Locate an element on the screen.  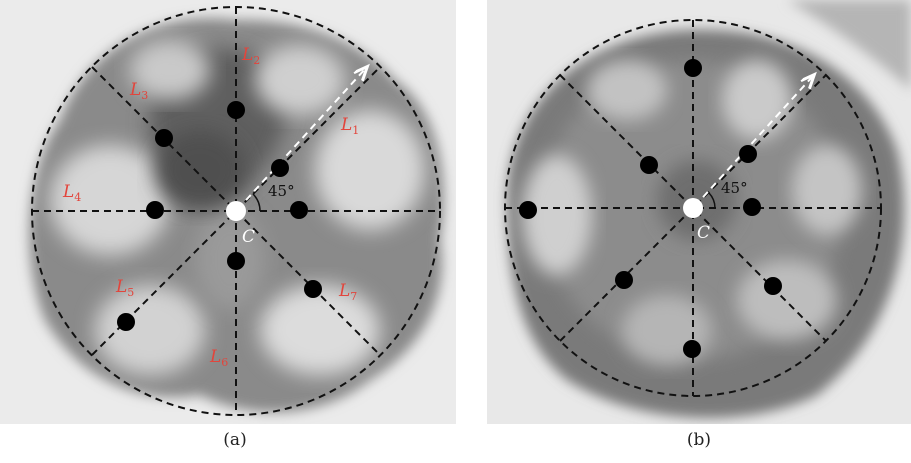
line-label-l5: L5 is located at coordinates (124, 288).